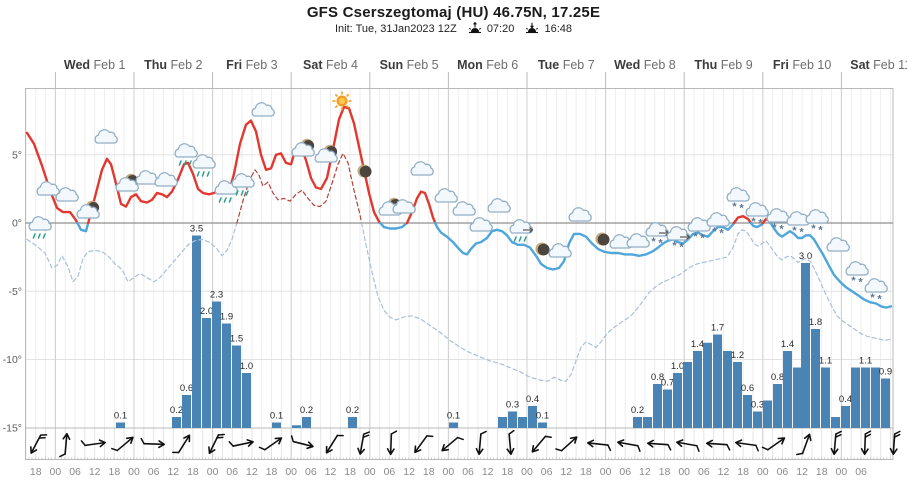 The width and height of the screenshot is (907, 483). Describe the element at coordinates (12, 428) in the screenshot. I see `svg-text: -15°` at that location.